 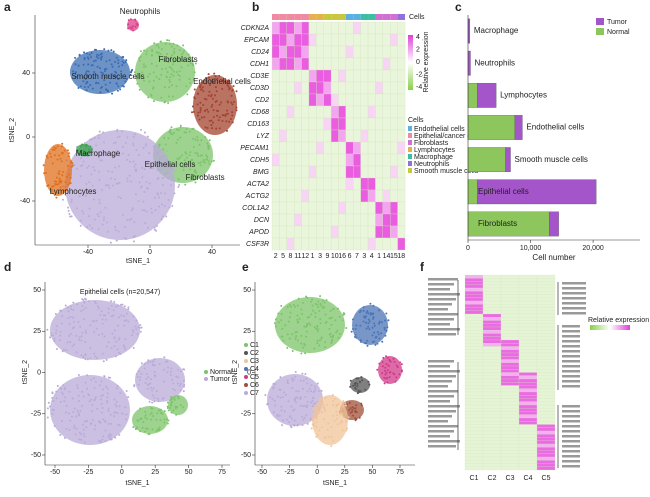 I want to click on bar-segment, so click(x=469, y=63).